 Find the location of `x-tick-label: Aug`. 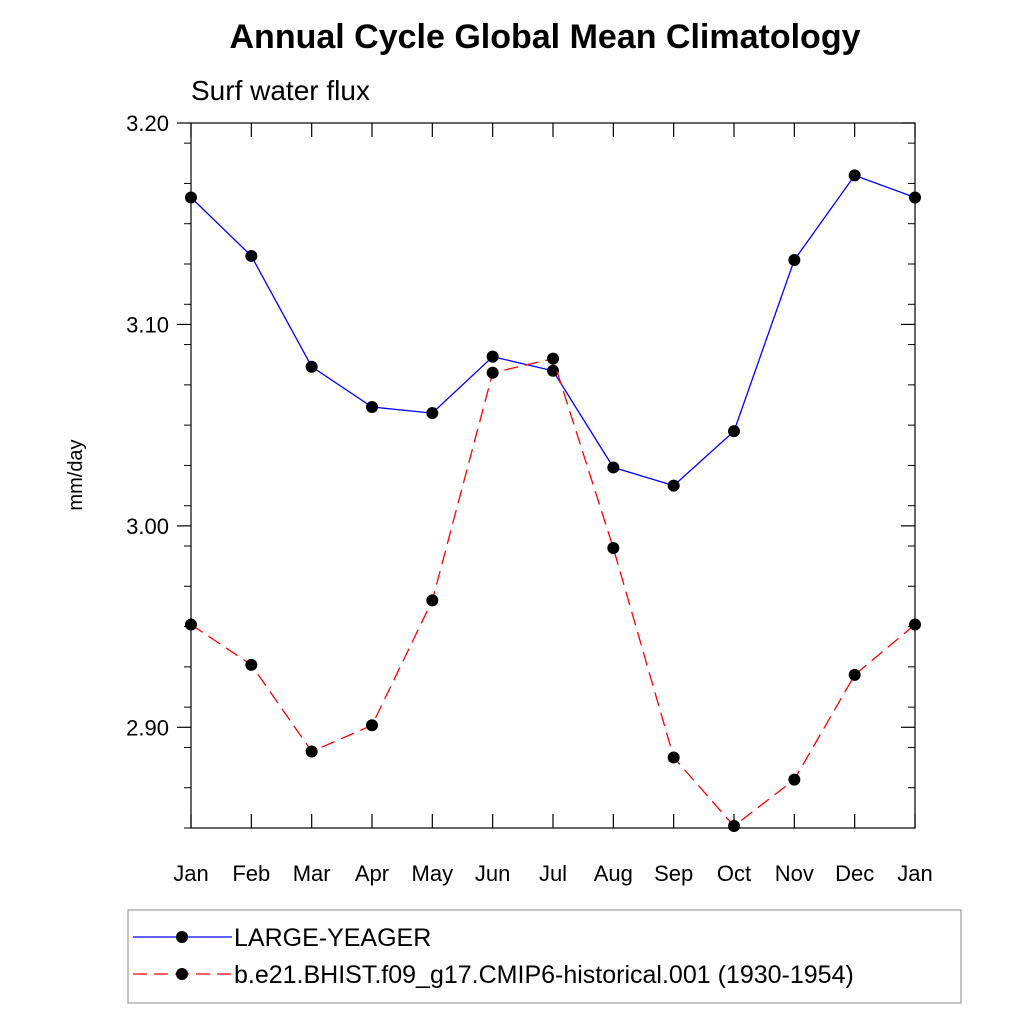

x-tick-label: Aug is located at coordinates (613, 873).